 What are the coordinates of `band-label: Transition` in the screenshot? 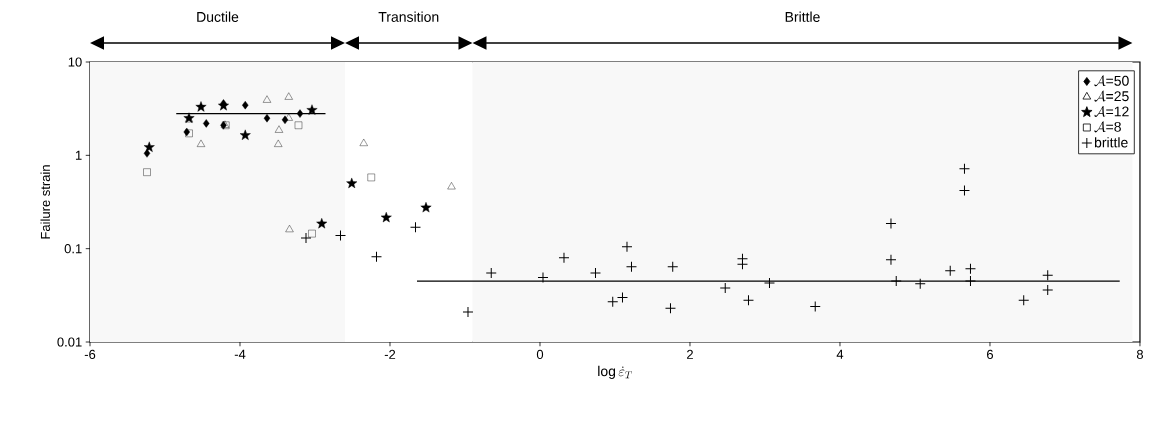 It's located at (408, 16).